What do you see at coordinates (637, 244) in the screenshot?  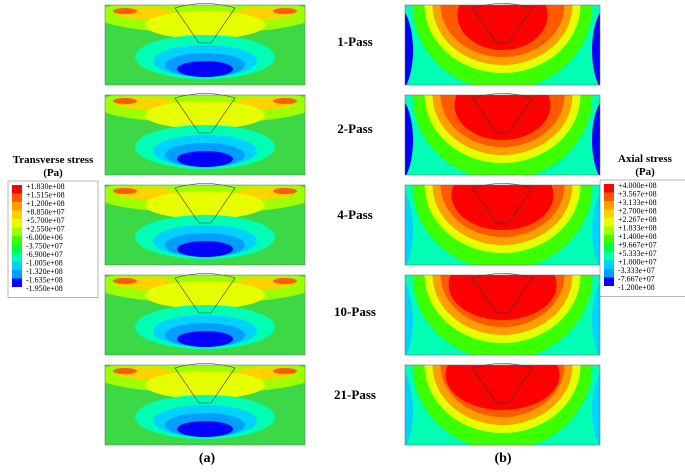 I see `legend-label: +9.667e+07` at bounding box center [637, 244].